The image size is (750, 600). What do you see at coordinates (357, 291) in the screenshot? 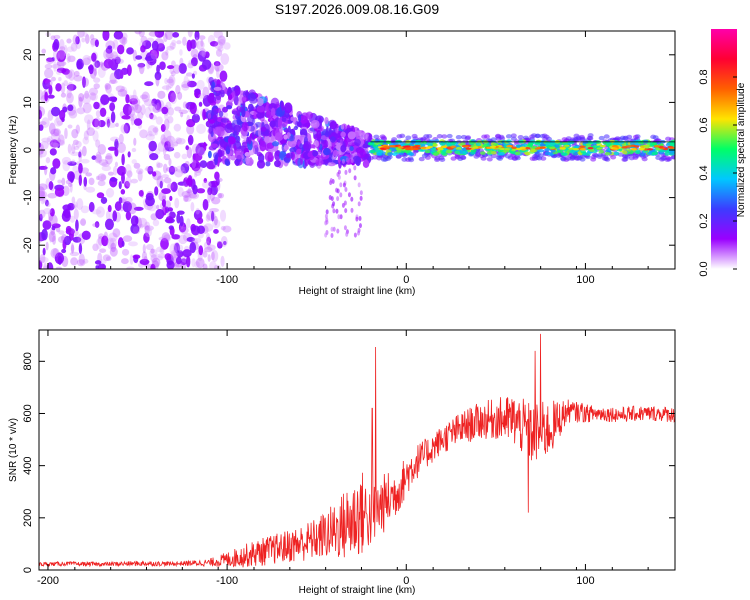
I see `spectrogram-x-axis-label: Height of straight line (km)` at bounding box center [357, 291].